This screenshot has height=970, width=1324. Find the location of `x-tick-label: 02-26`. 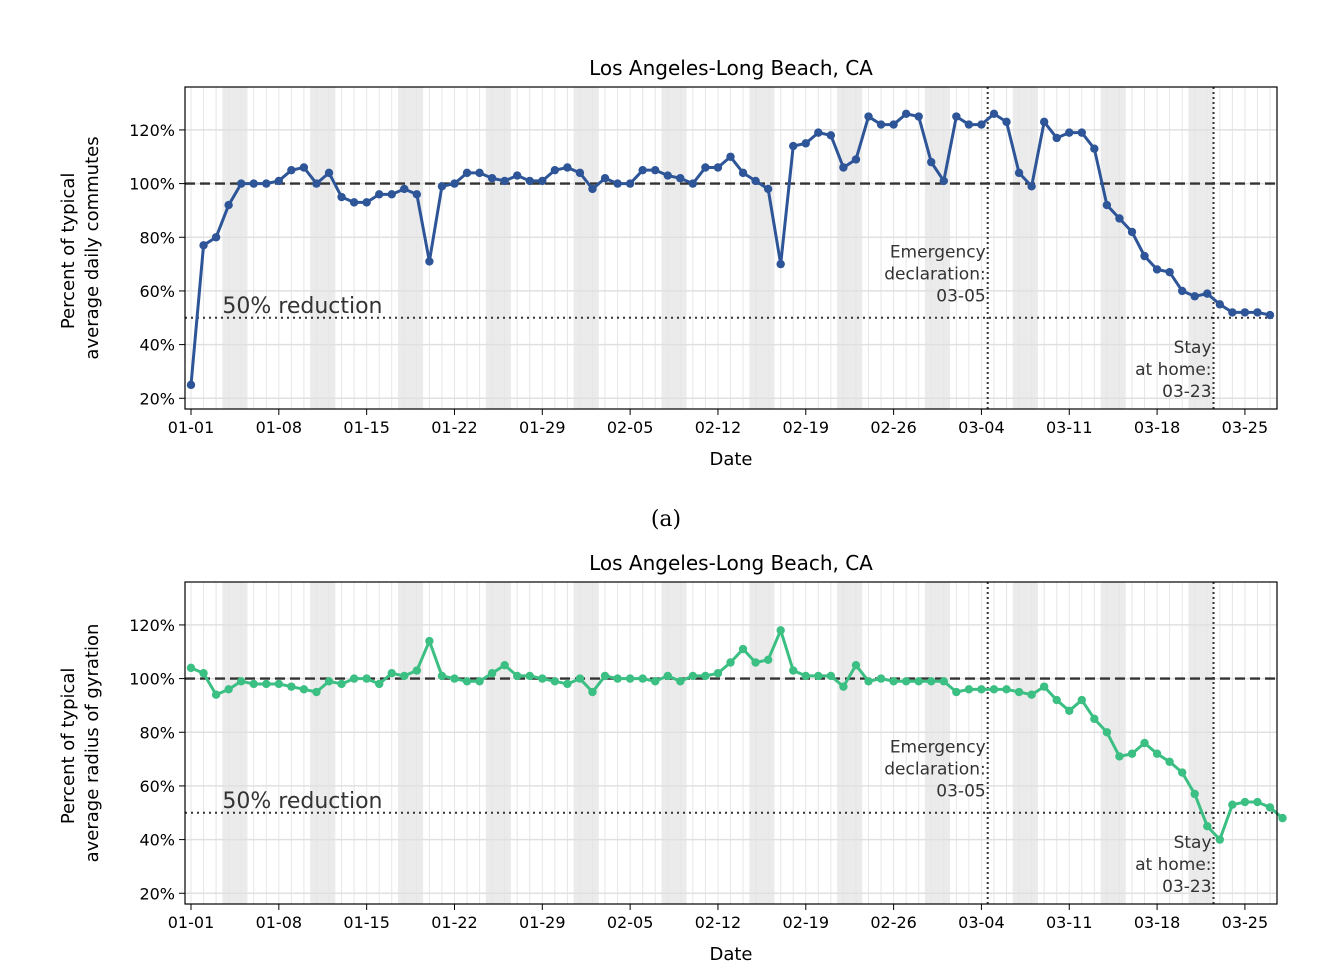

x-tick-label: 02-26 is located at coordinates (893, 922).